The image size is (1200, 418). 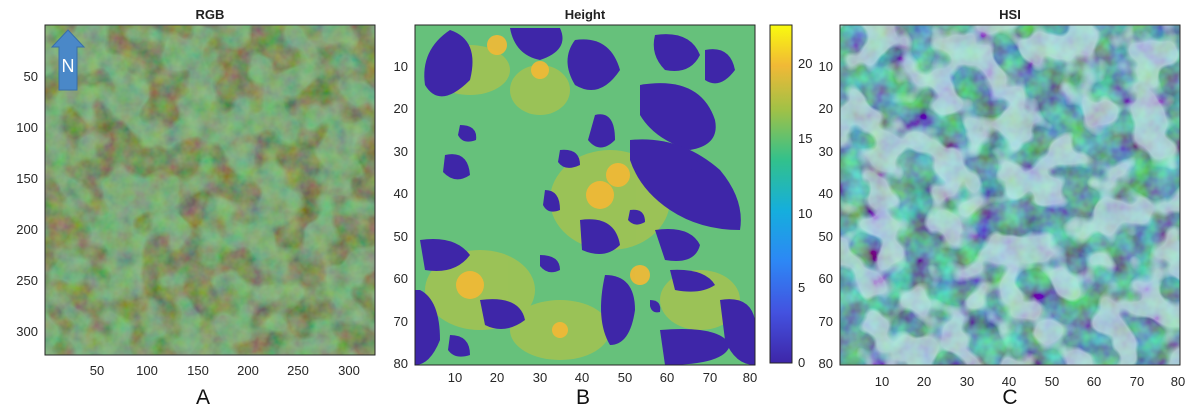 What do you see at coordinates (202, 397) in the screenshot?
I see `panel-letter-a: A` at bounding box center [202, 397].